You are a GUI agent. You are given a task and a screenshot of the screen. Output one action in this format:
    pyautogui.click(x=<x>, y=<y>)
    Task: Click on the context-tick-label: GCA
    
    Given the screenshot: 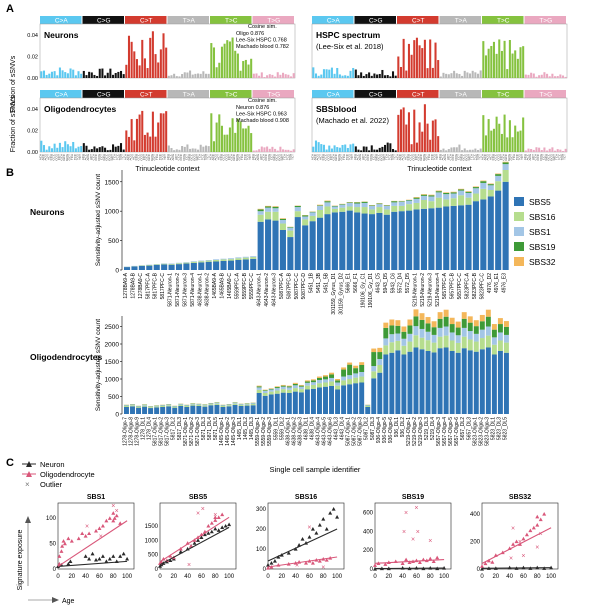 What is the action you would take?
    pyautogui.click(x=334, y=157)
    